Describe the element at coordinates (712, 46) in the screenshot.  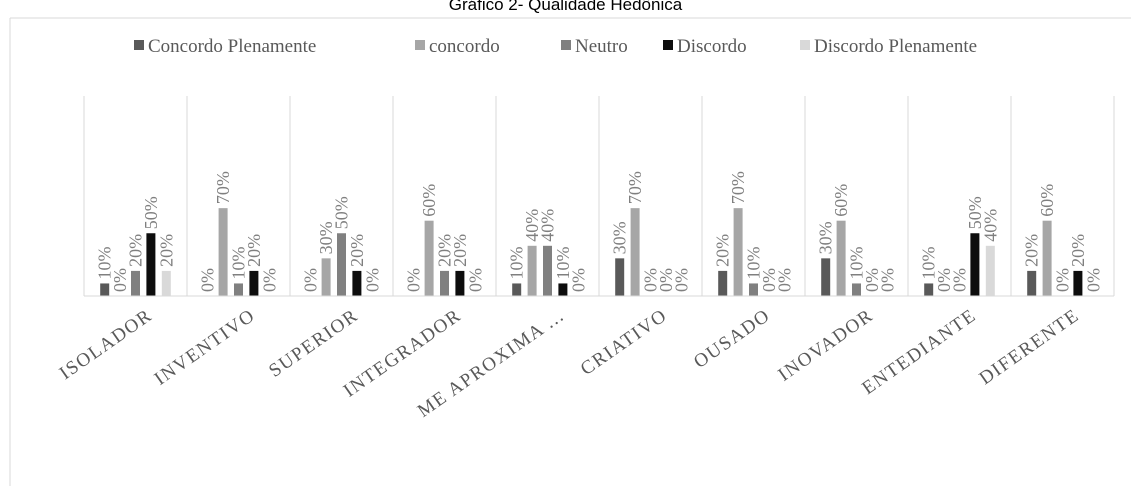
I see `legend-label: Discordo` at that location.